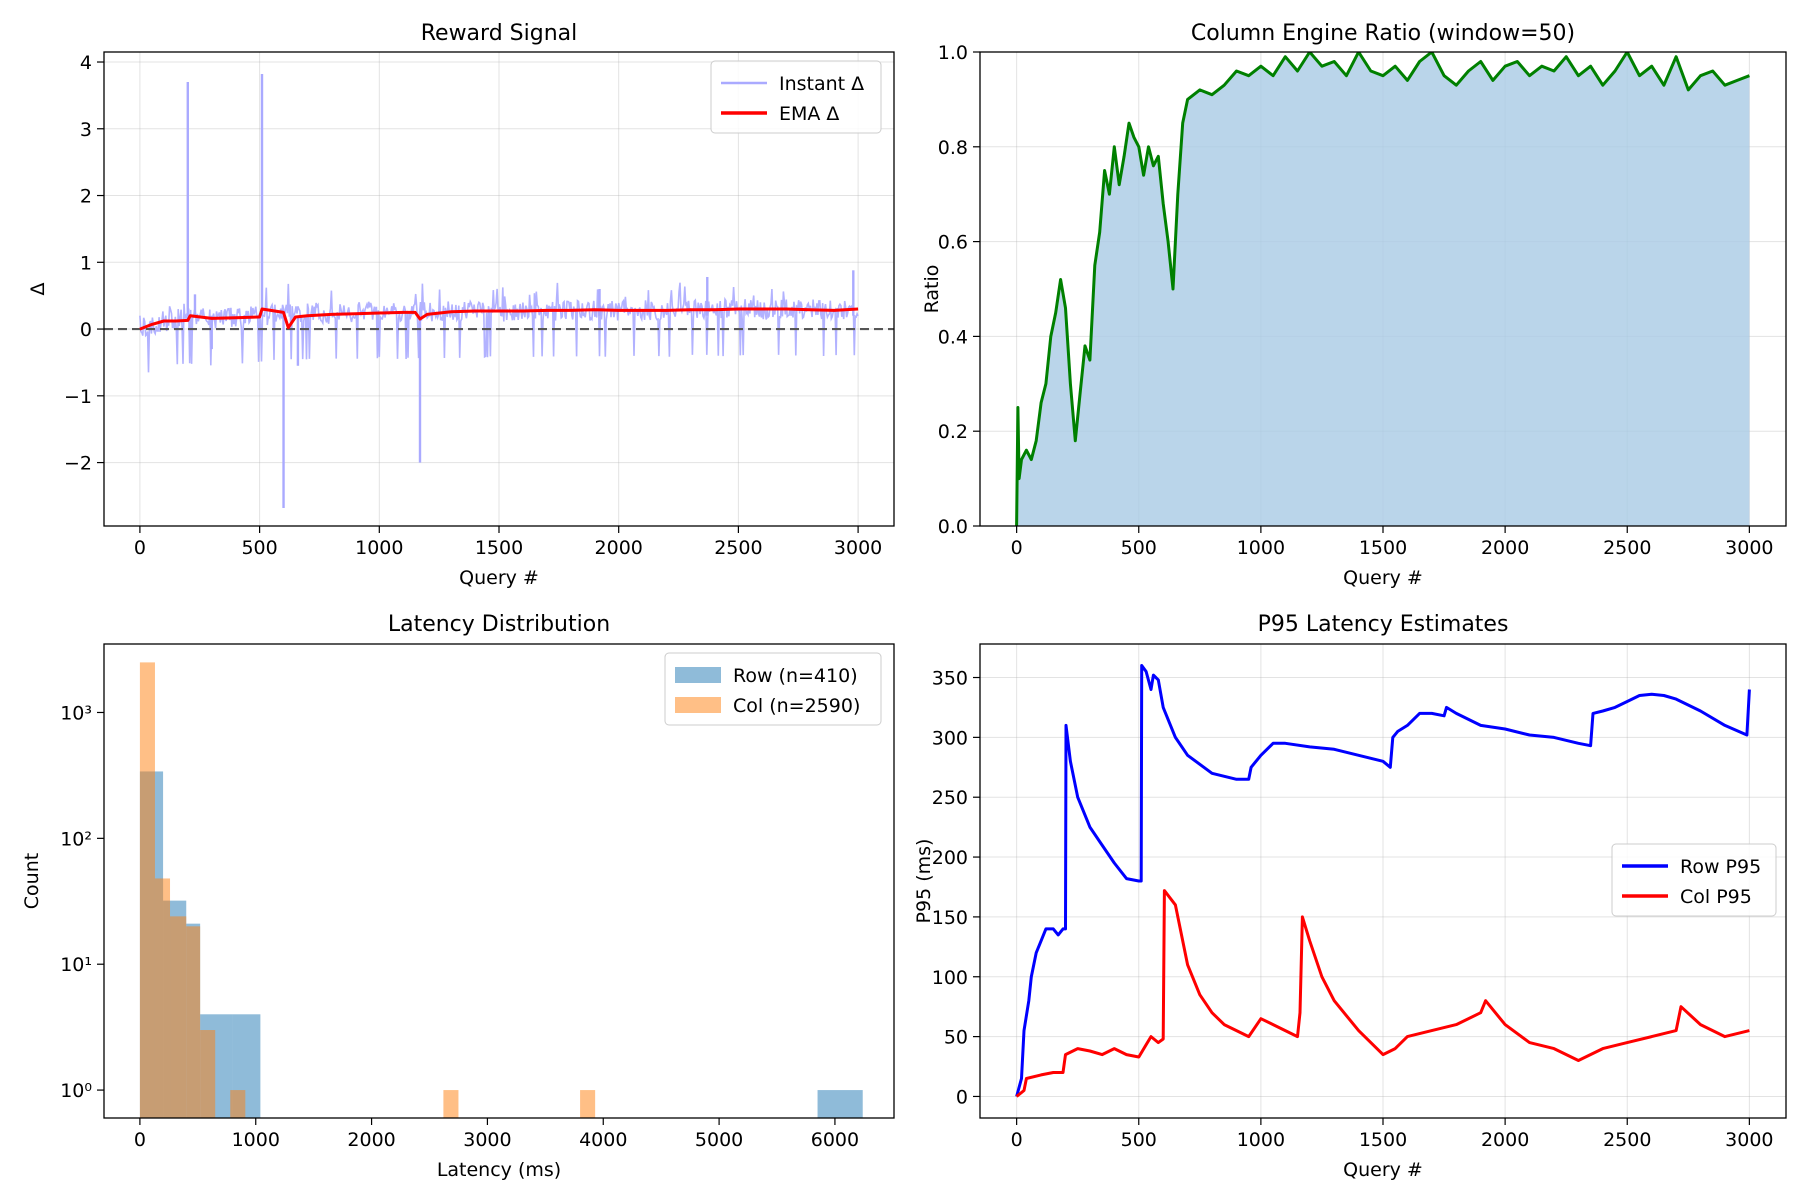 The height and width of the screenshot is (1200, 1800). Describe the element at coordinates (499, 33) in the screenshot. I see `reward-signal-title: Reward Signal` at that location.